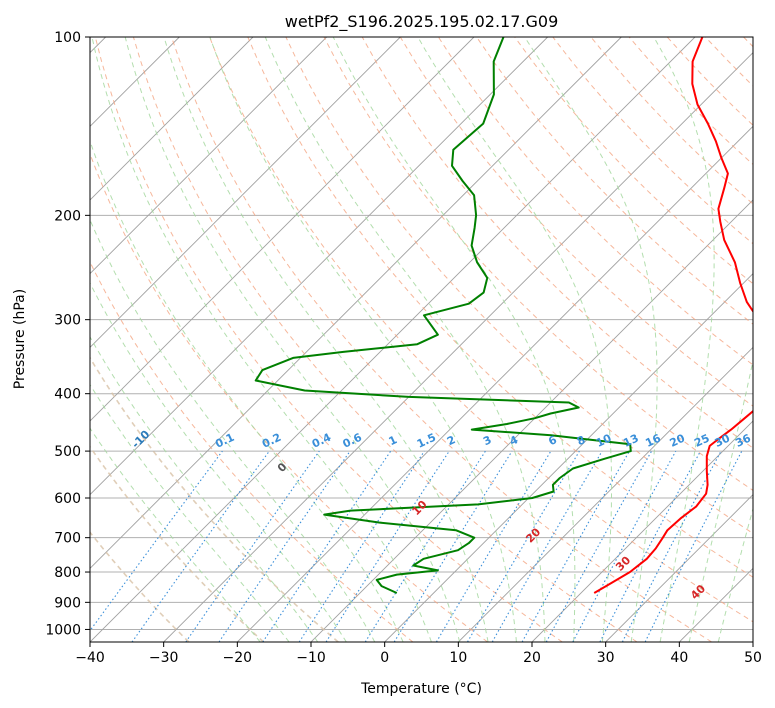 The image size is (775, 708). I want to click on x-tick-label: 30, so click(606, 658).